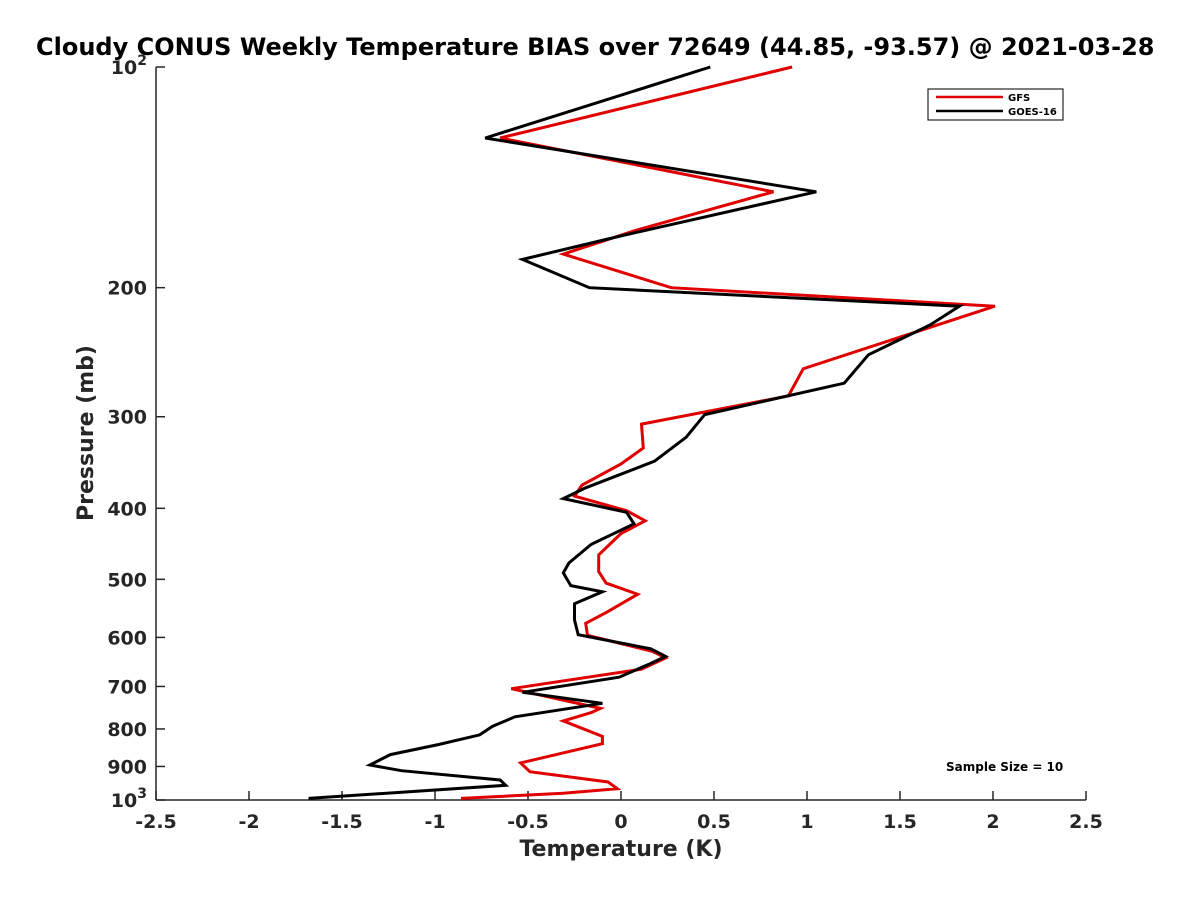  I want to click on x-axis-label: Temperature (K), so click(620, 849).